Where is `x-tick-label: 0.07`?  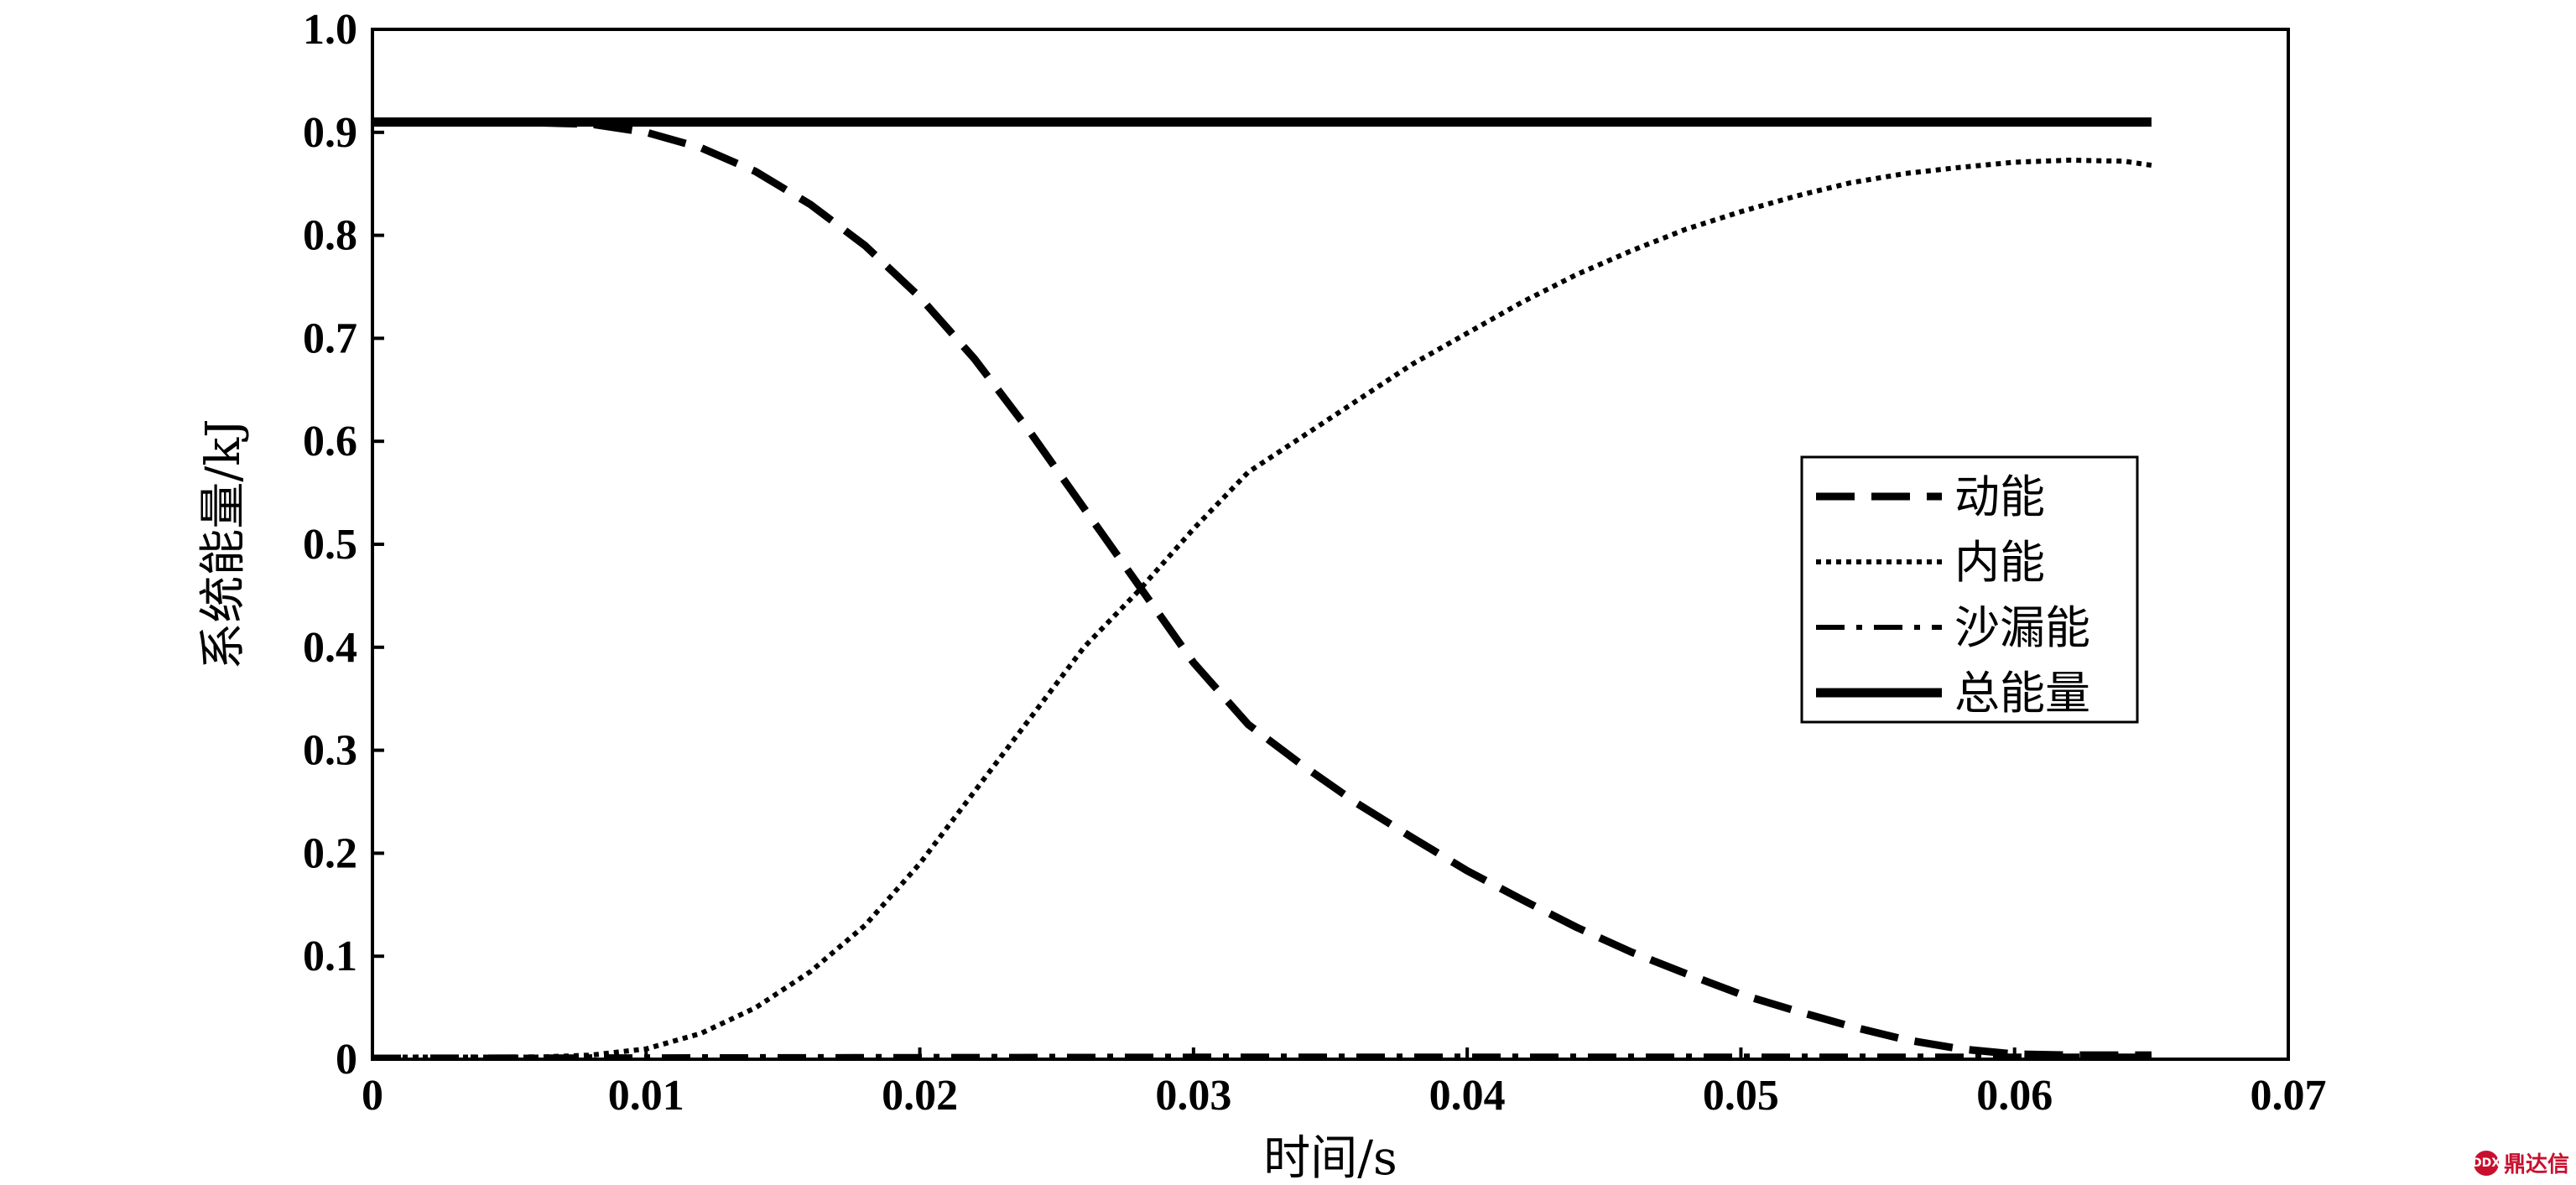
x-tick-label: 0.07 is located at coordinates (2289, 1096).